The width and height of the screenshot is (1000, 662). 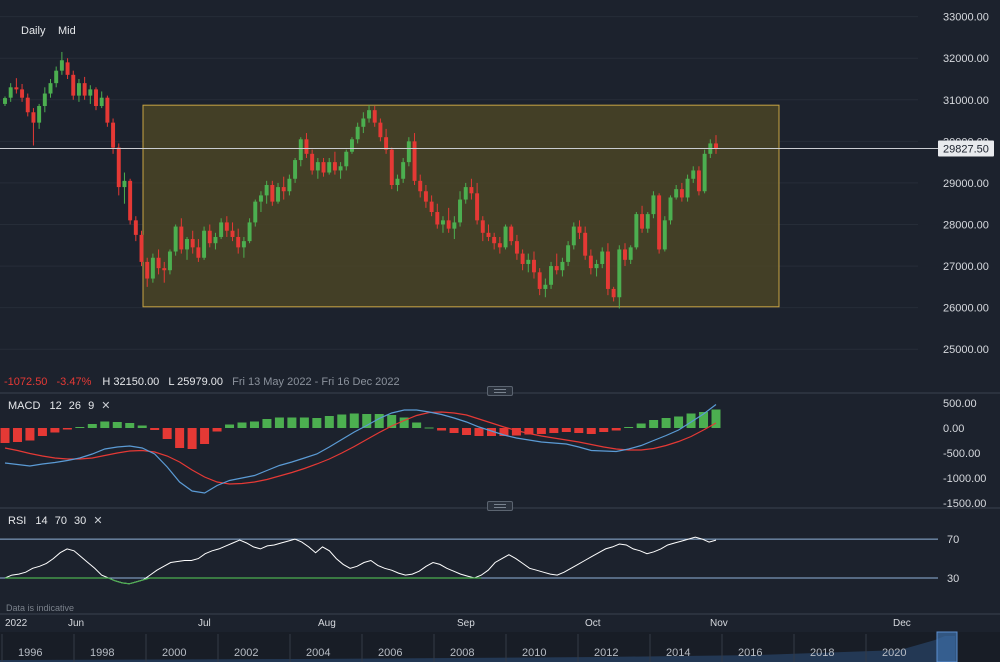 I want to click on navigator-year-label: 2016, so click(x=750, y=653).